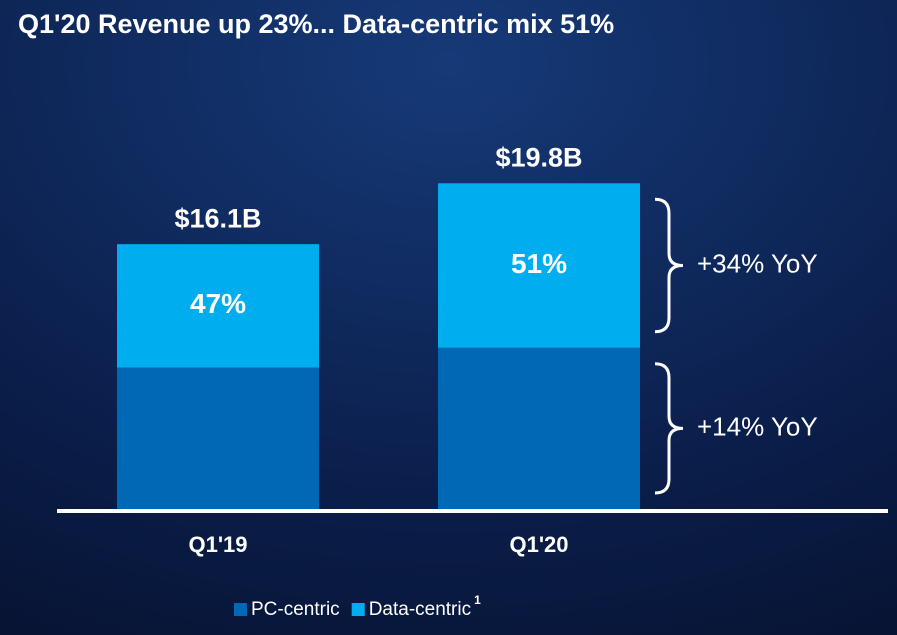  Describe the element at coordinates (538, 544) in the screenshot. I see `x-tick-label: Q1'20` at that location.